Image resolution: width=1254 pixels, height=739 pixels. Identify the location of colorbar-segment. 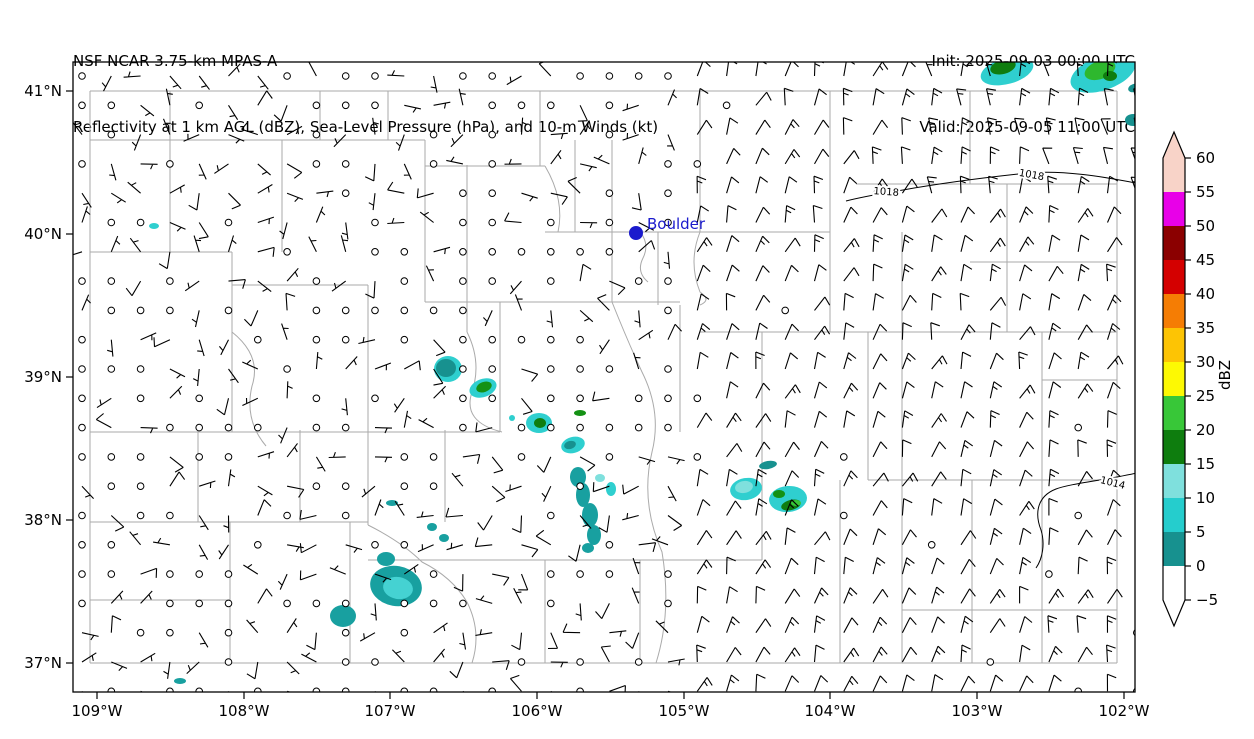
(1174, 549).